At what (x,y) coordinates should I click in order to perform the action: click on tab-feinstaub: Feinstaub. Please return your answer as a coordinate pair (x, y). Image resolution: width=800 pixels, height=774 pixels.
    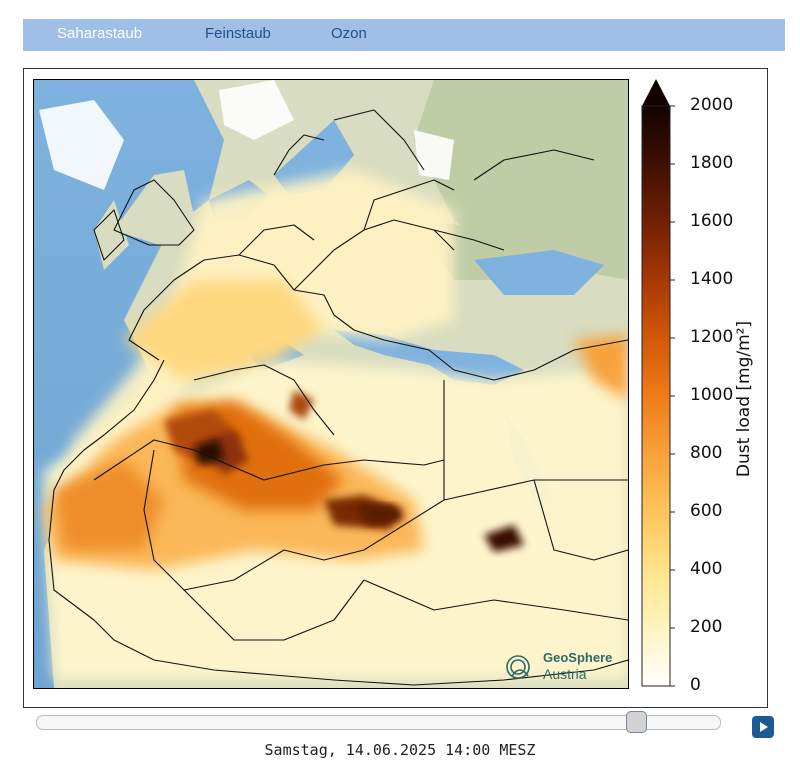
    Looking at the image, I should click on (238, 33).